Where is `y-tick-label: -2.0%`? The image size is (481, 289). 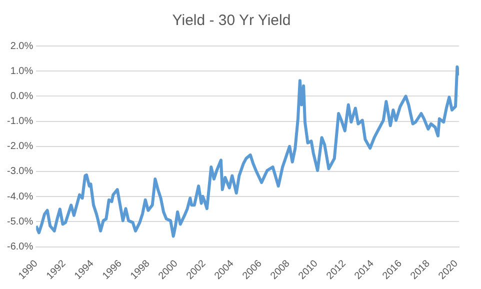
y-tick-label: -2.0% is located at coordinates (20, 146).